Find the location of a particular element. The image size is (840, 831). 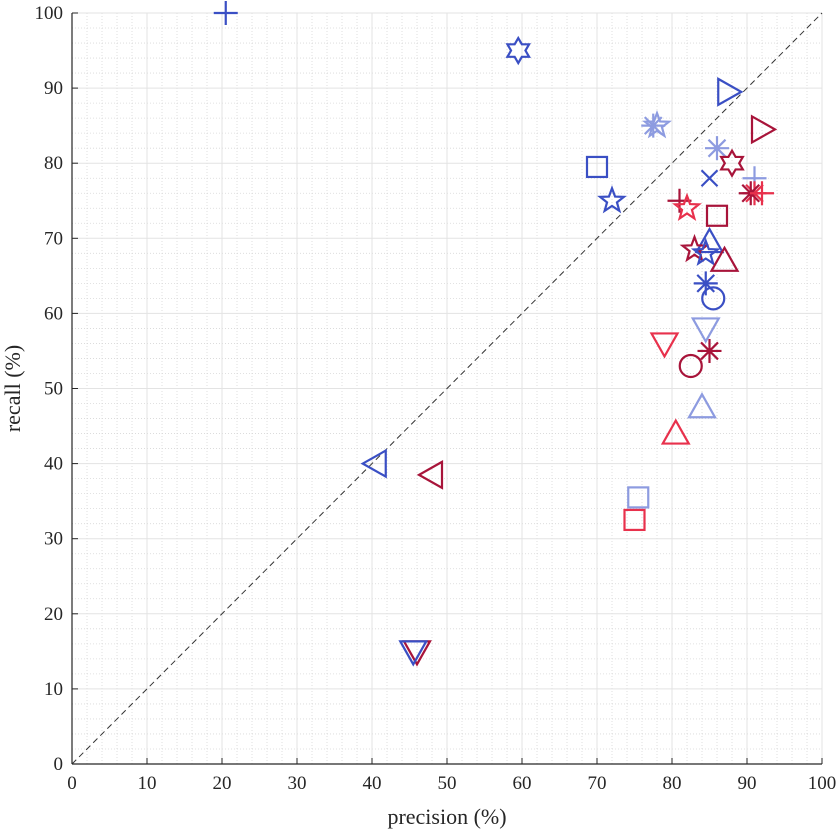

x-tick-label: 30 is located at coordinates (297, 783).